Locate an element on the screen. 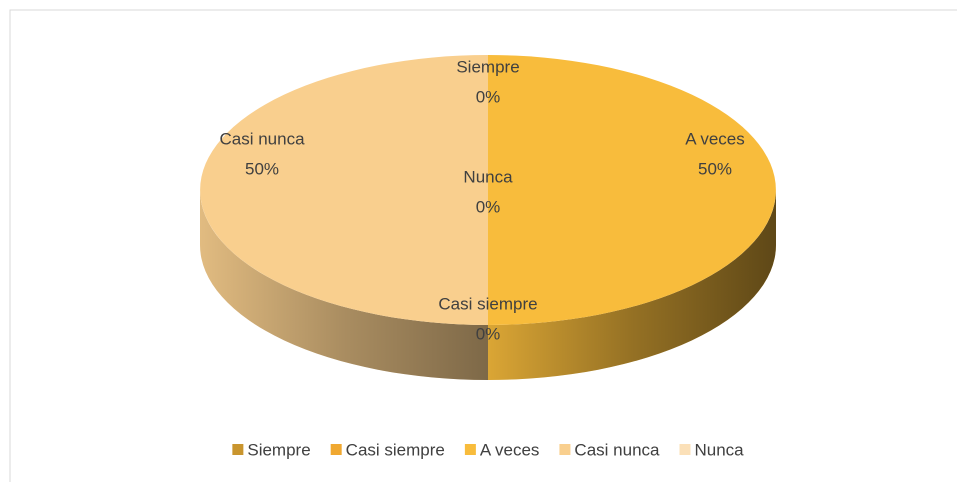 The height and width of the screenshot is (482, 957). data-label-category: Nunca is located at coordinates (488, 176).